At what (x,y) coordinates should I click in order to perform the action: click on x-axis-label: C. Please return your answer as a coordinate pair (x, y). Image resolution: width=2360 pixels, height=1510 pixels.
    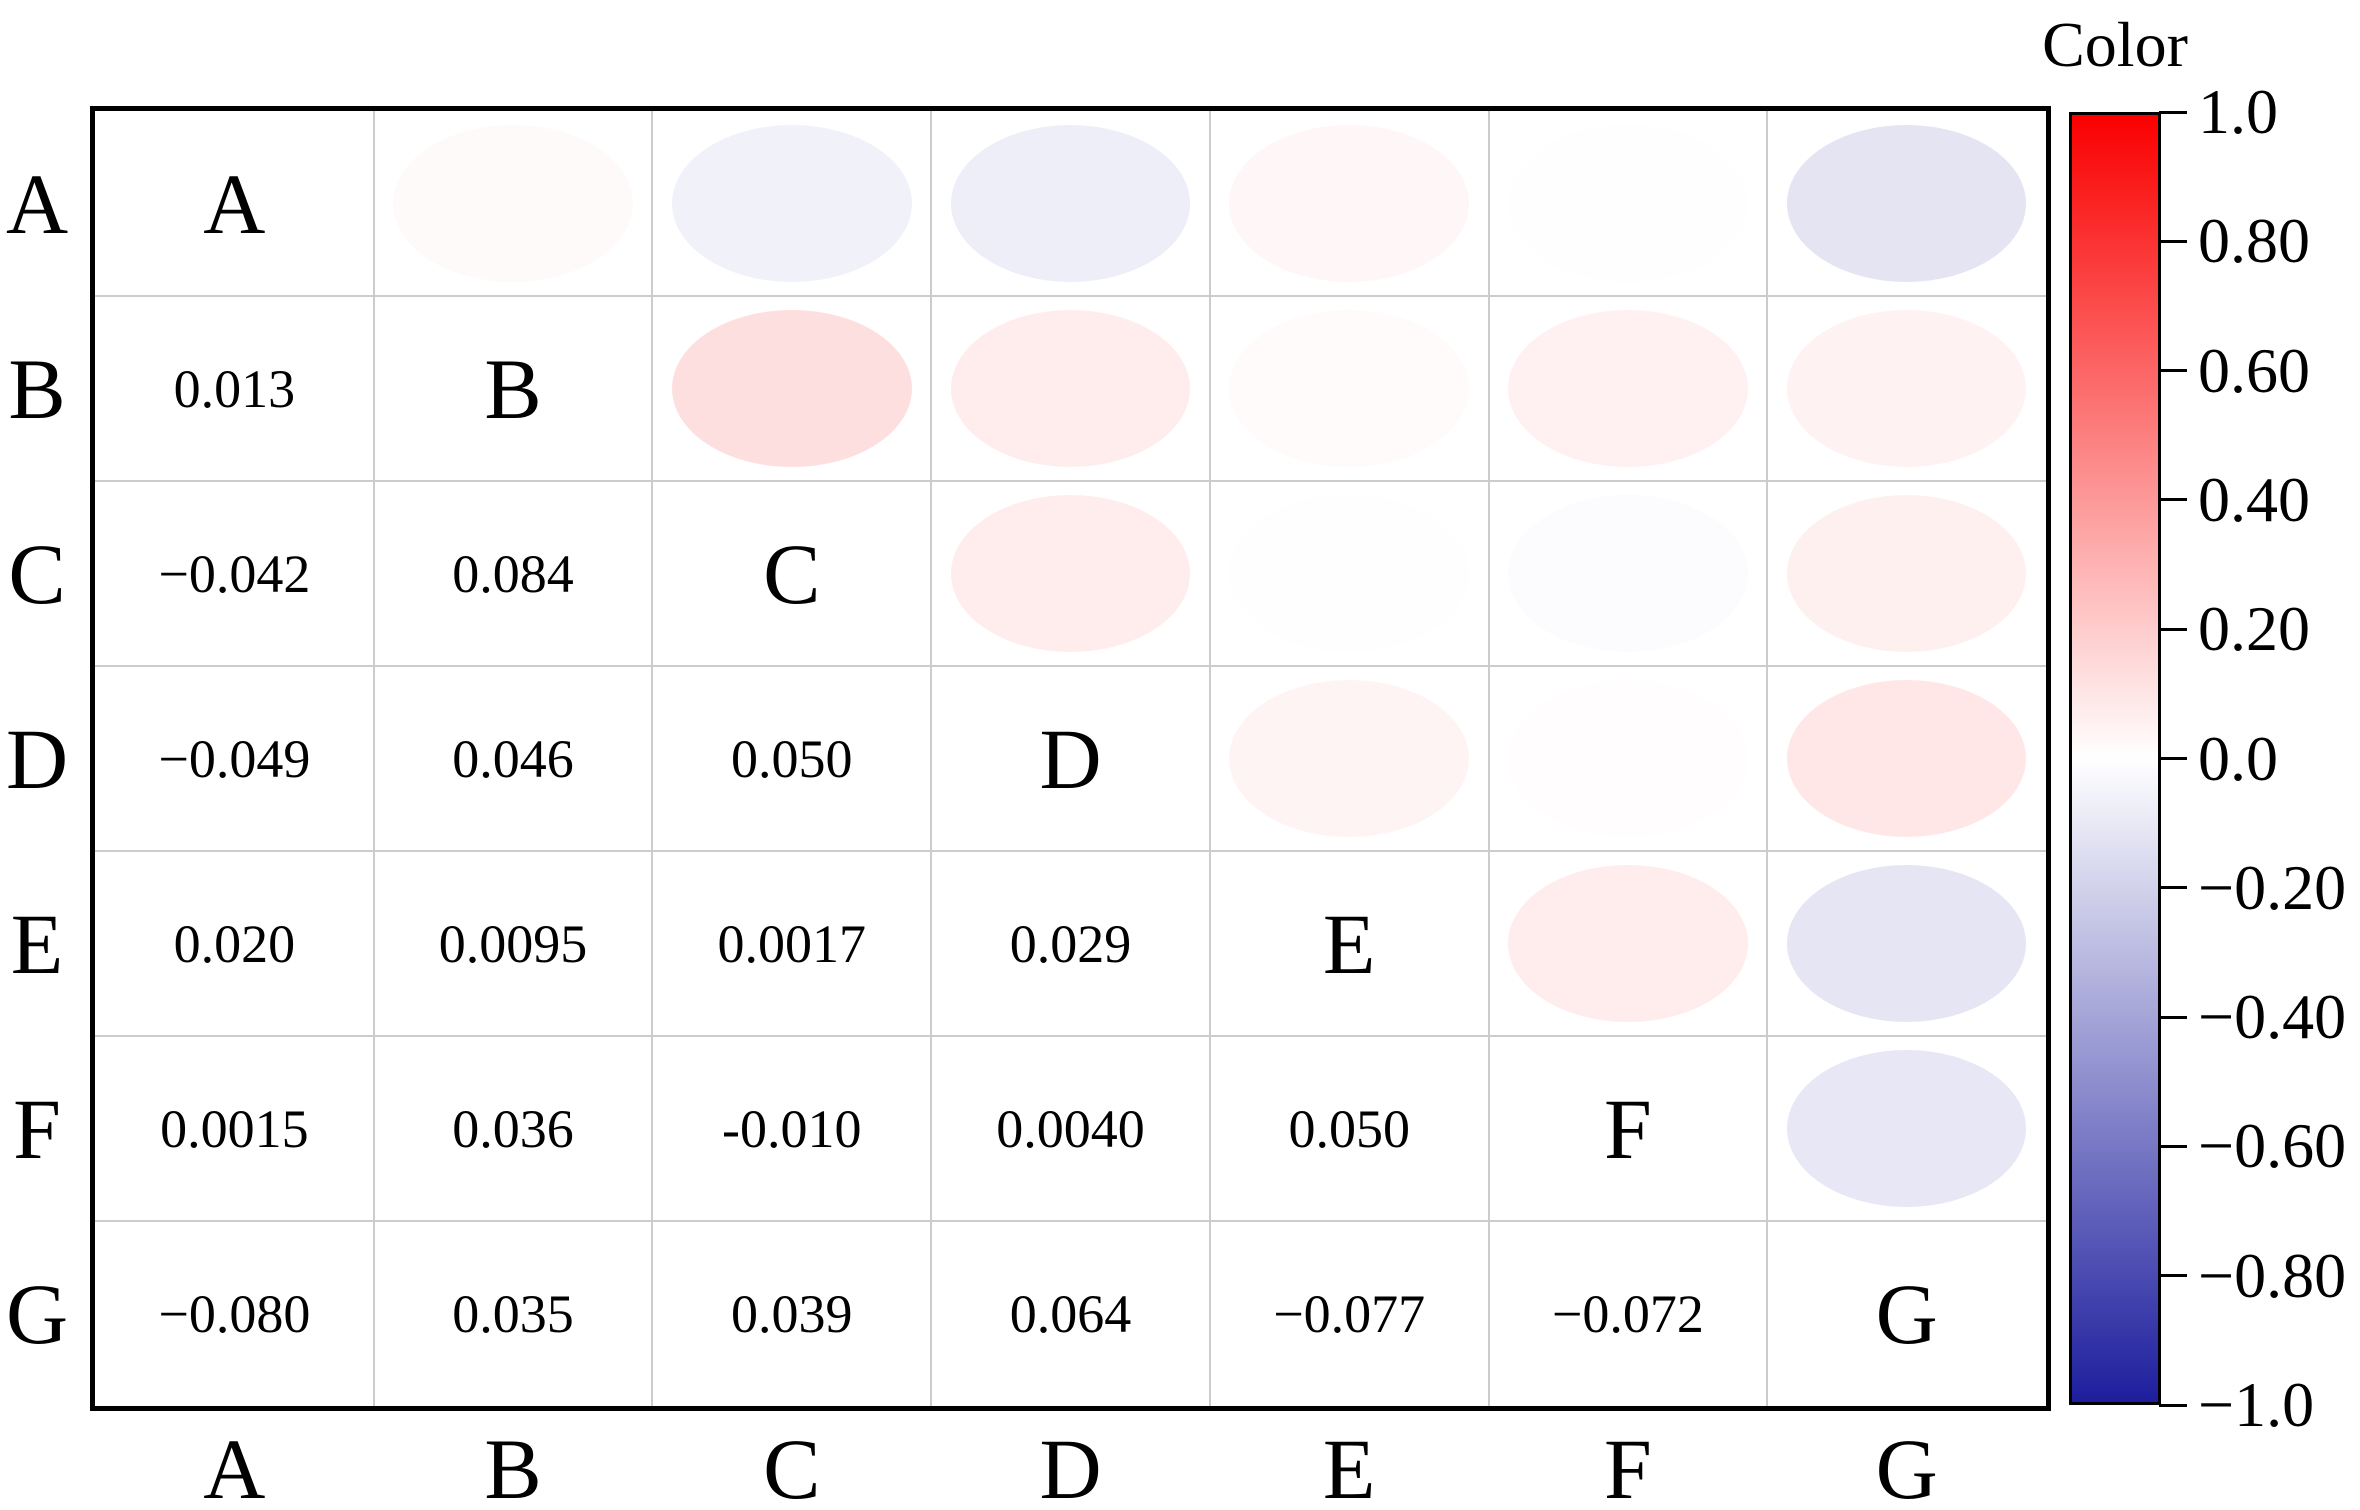
    Looking at the image, I should click on (792, 1465).